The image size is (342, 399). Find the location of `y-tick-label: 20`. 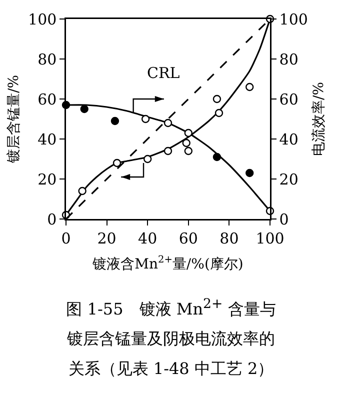

y-tick-label: 20 is located at coordinates (47, 179).